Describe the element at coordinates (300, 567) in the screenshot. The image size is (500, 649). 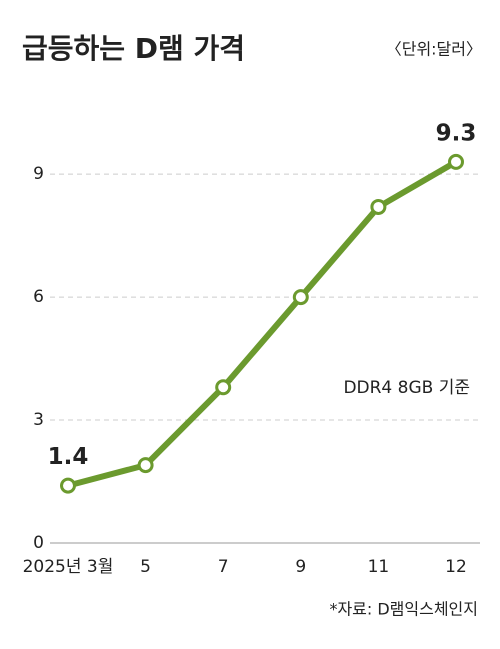
I see `x-tick-label: 9` at that location.